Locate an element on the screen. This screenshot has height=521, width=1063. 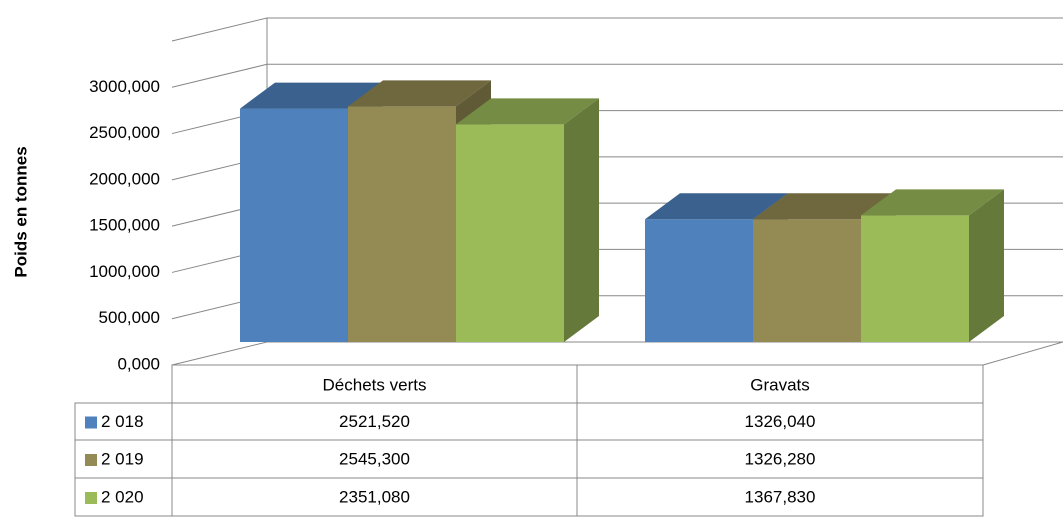
y-tick-label: 1500,000 is located at coordinates (124, 225).